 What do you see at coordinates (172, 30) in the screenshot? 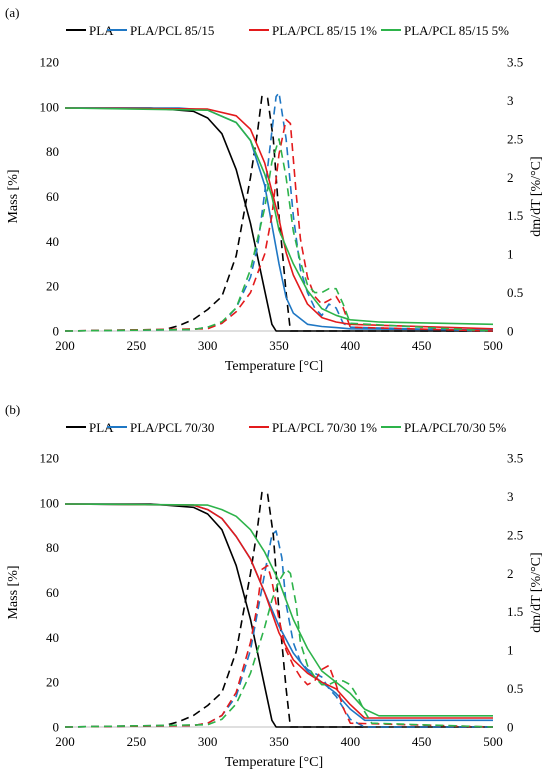
I see `legend-entry-1: PLA/PCL 85/15` at bounding box center [172, 30].